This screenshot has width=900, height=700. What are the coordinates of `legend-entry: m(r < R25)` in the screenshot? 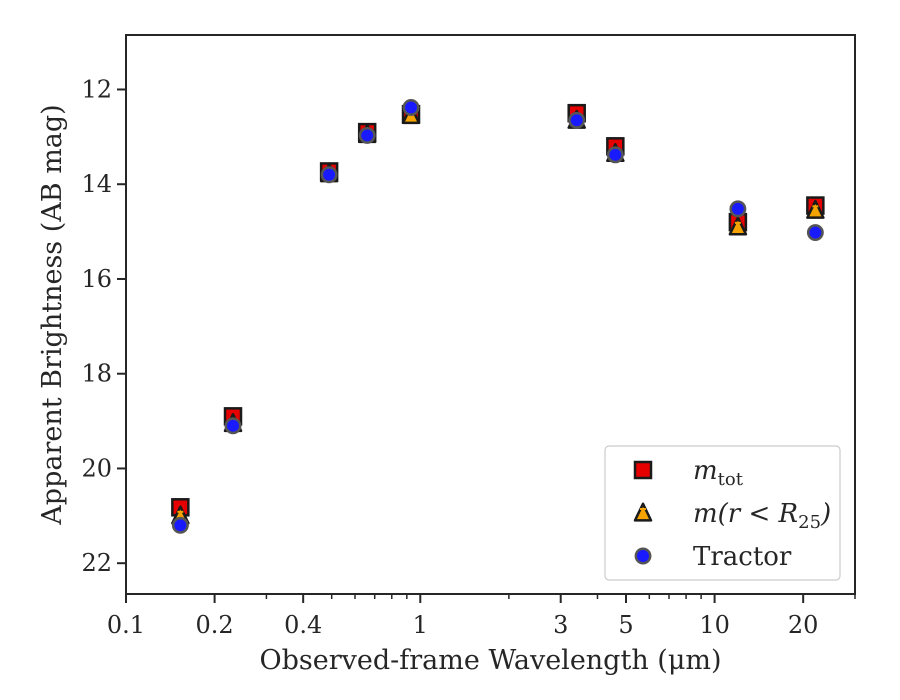 It's located at (762, 516).